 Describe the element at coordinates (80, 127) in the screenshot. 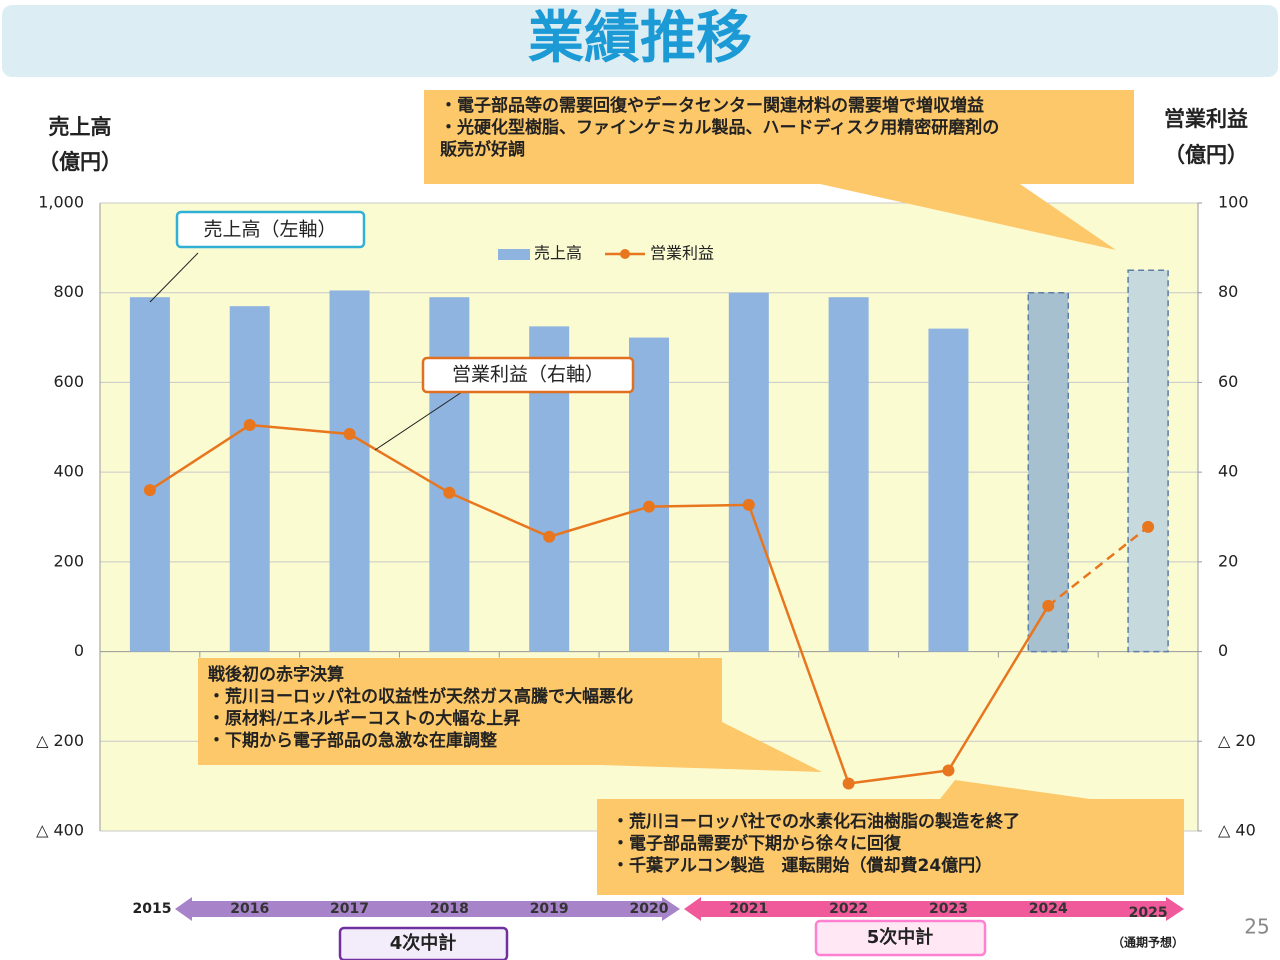

I see `y-axis-label: 売上高` at that location.